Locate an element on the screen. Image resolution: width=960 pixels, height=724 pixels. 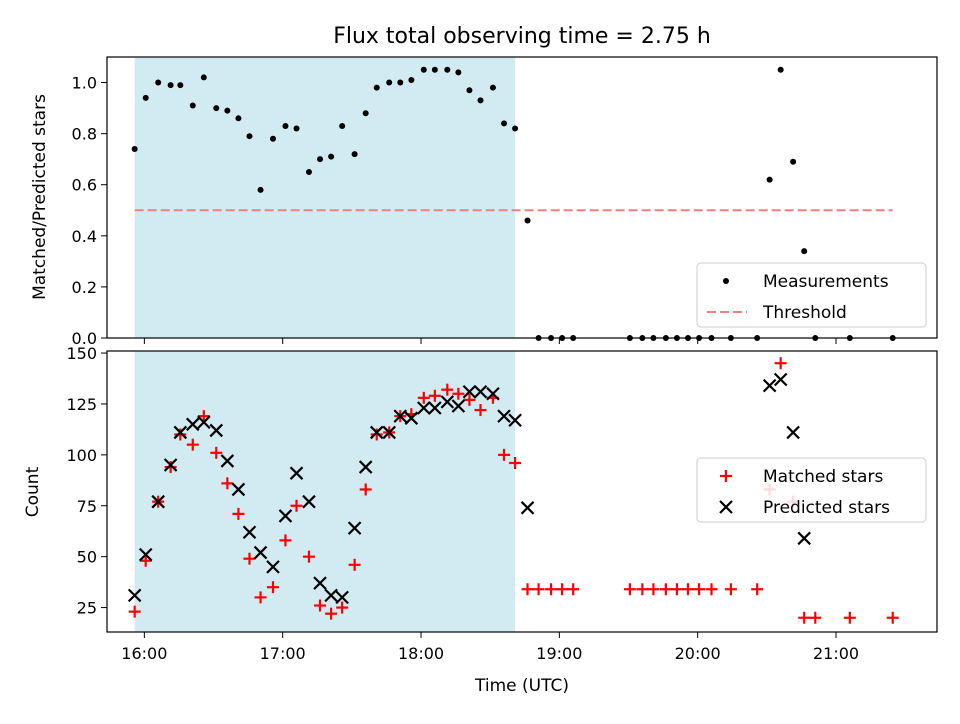
bottom-y-tick-label: 150 is located at coordinates (81, 353).